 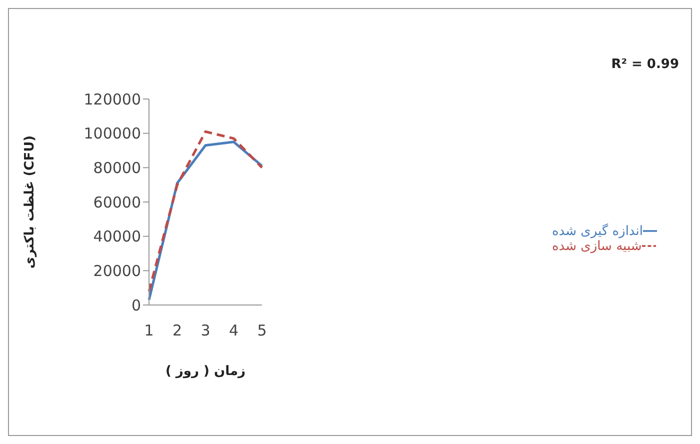 What do you see at coordinates (117, 237) in the screenshot?
I see `y-tick-label: 40000` at bounding box center [117, 237].